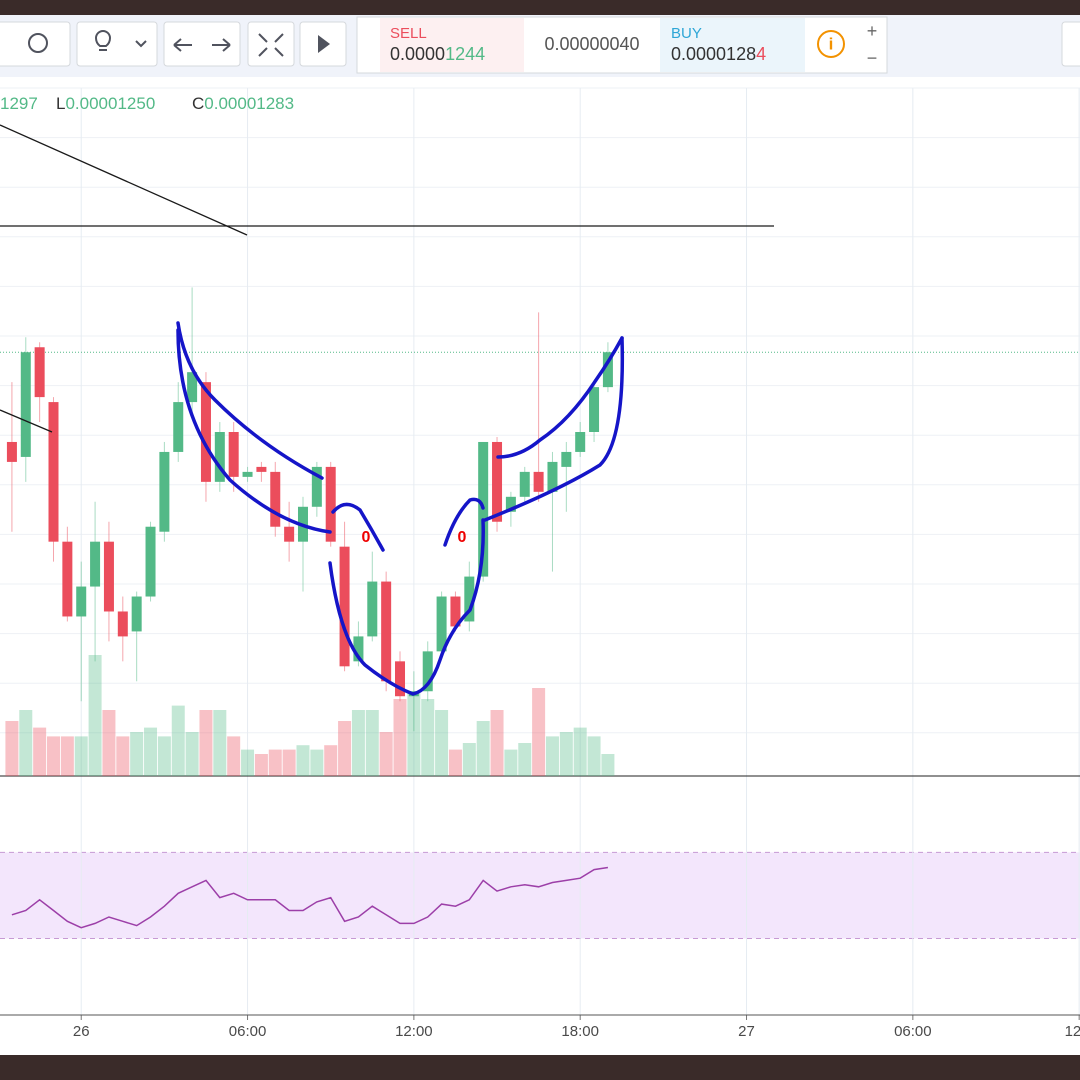  Describe the element at coordinates (147, 103) in the screenshot. I see `ohlc-legend: 1297 L0.00001250 C0.00001283` at that location.